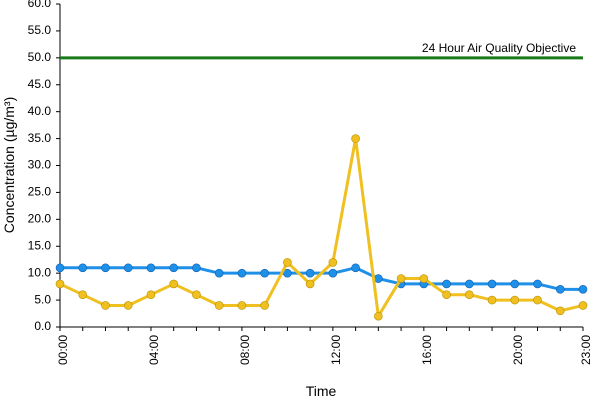  I want to click on x-tick-label: 00:00, so click(63, 350).